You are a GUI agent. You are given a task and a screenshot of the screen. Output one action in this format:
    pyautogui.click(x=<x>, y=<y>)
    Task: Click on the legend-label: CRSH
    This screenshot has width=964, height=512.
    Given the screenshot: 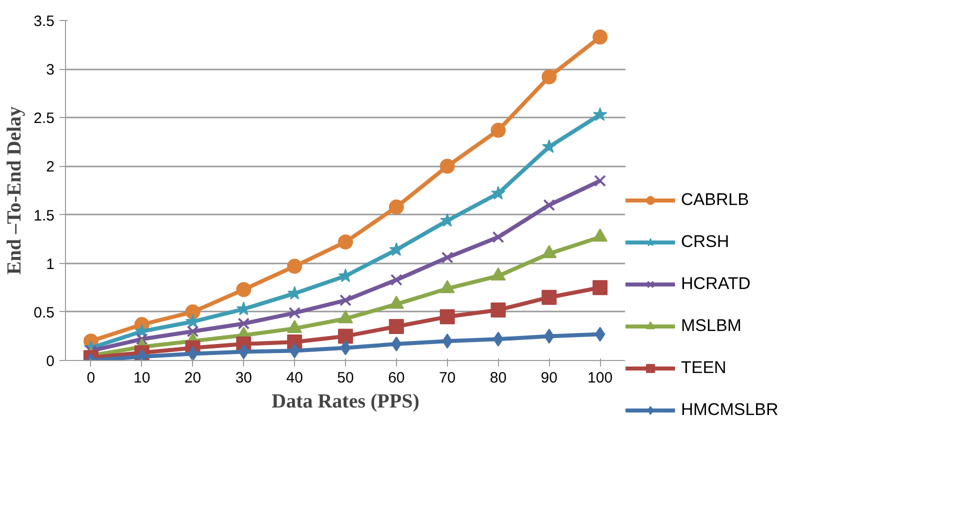 What is the action you would take?
    pyautogui.click(x=705, y=242)
    